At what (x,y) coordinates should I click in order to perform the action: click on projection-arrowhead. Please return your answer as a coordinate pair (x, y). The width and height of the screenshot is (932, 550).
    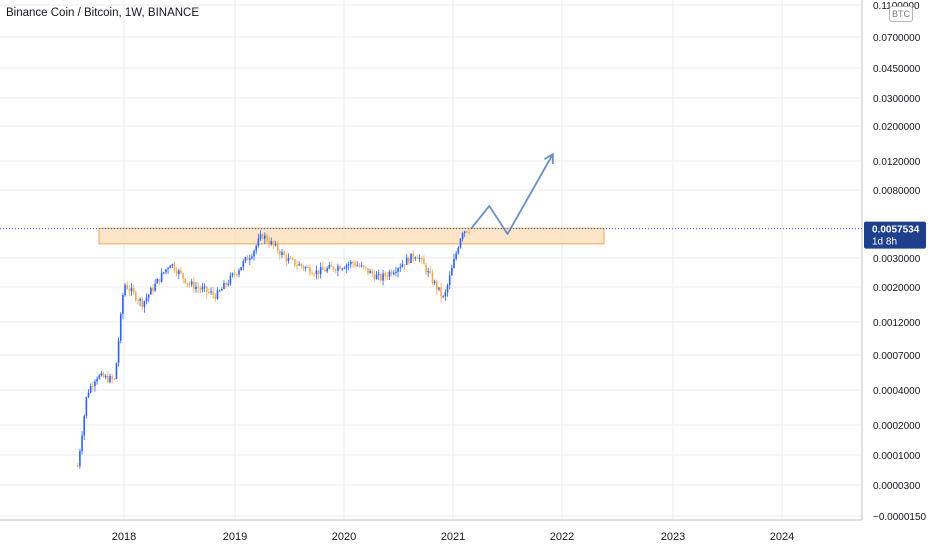
    Looking at the image, I should click on (548, 159).